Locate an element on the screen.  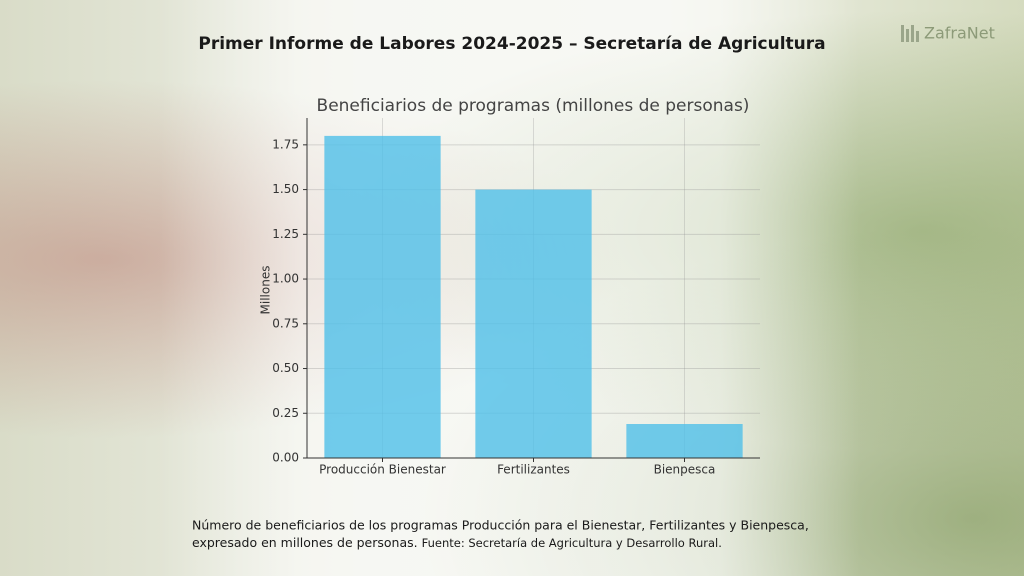
y-tick-label: 0.50 is located at coordinates (285, 368).